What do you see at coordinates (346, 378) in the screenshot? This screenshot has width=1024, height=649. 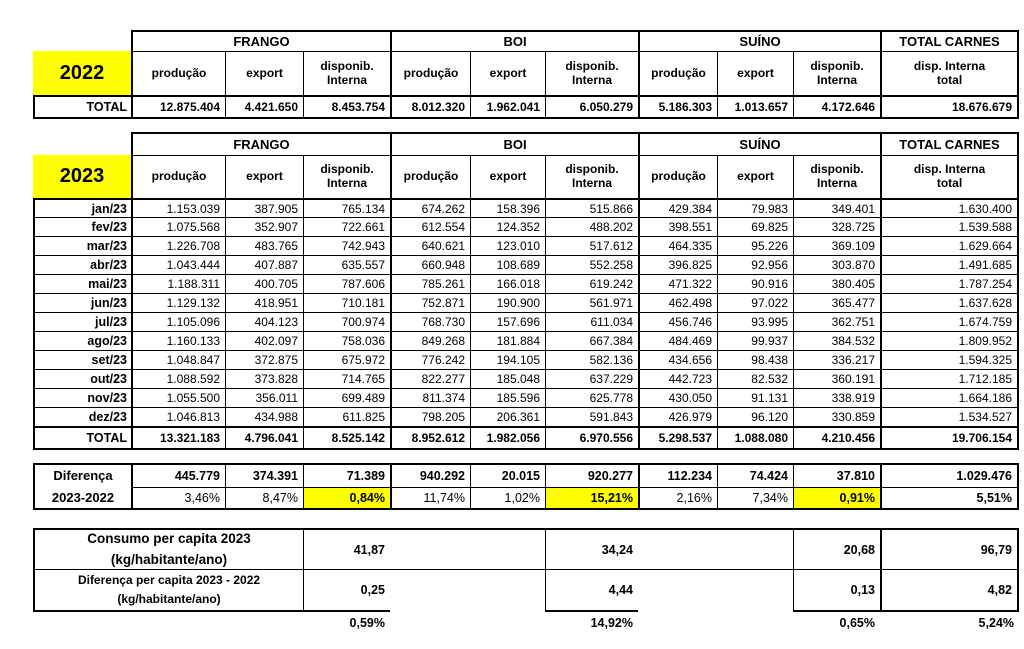 I see `data-cell: 714.765` at bounding box center [346, 378].